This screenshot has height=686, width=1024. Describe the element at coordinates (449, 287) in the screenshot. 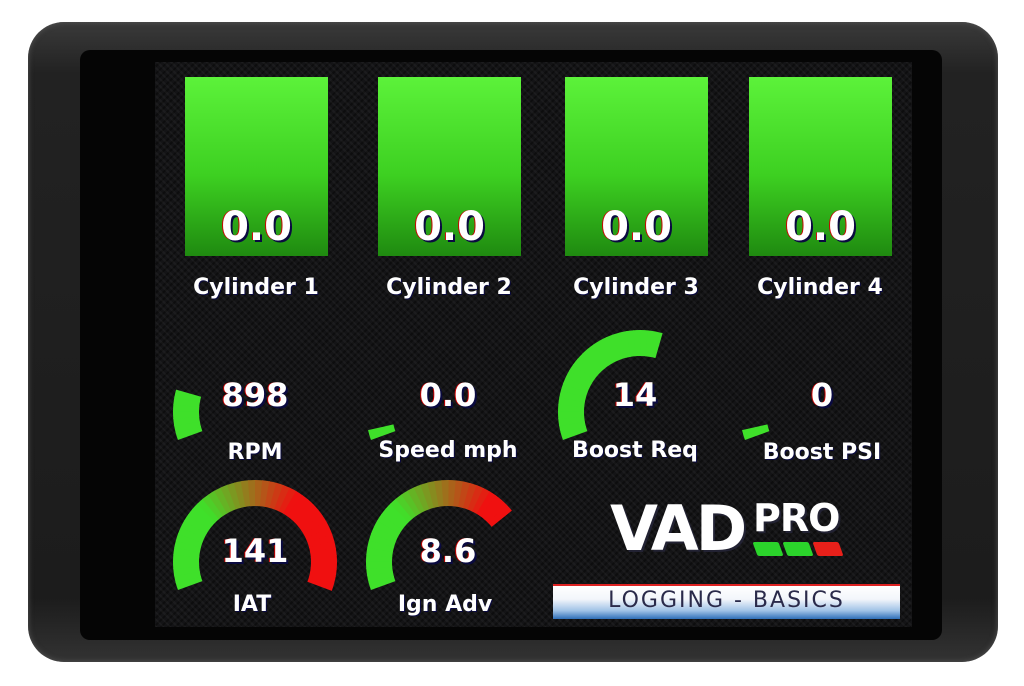

I see `cylinder-2-label: Cylinder 2` at that location.